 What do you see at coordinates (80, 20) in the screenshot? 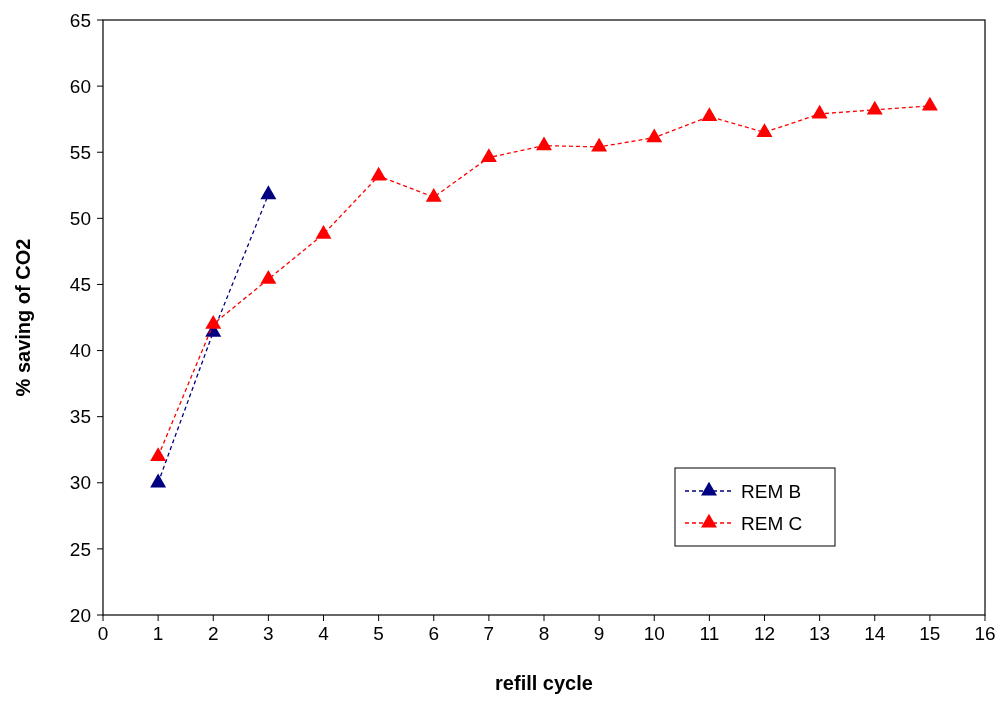
I see `y-tick-label: 65` at bounding box center [80, 20].